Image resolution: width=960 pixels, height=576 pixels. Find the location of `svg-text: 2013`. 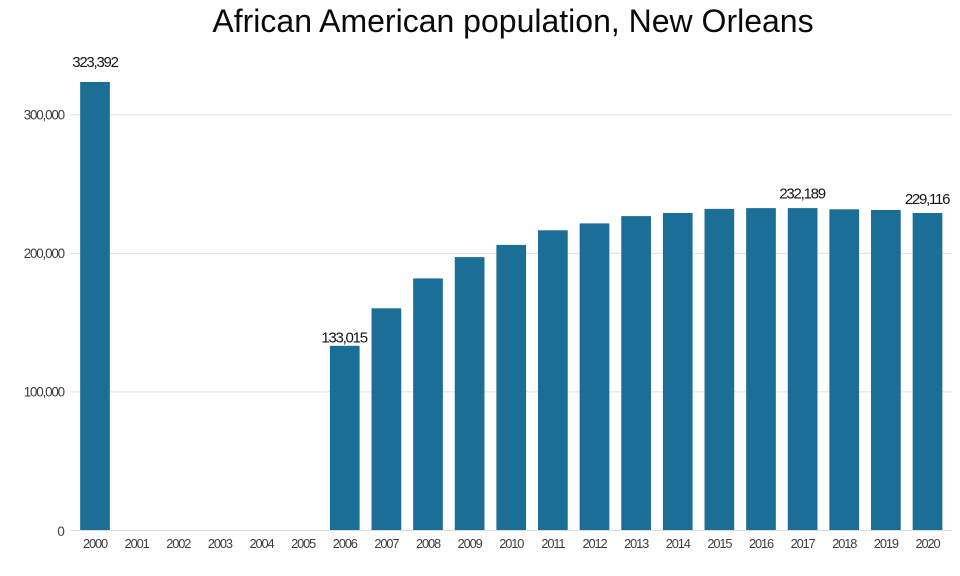

svg-text: 2013 is located at coordinates (636, 543).